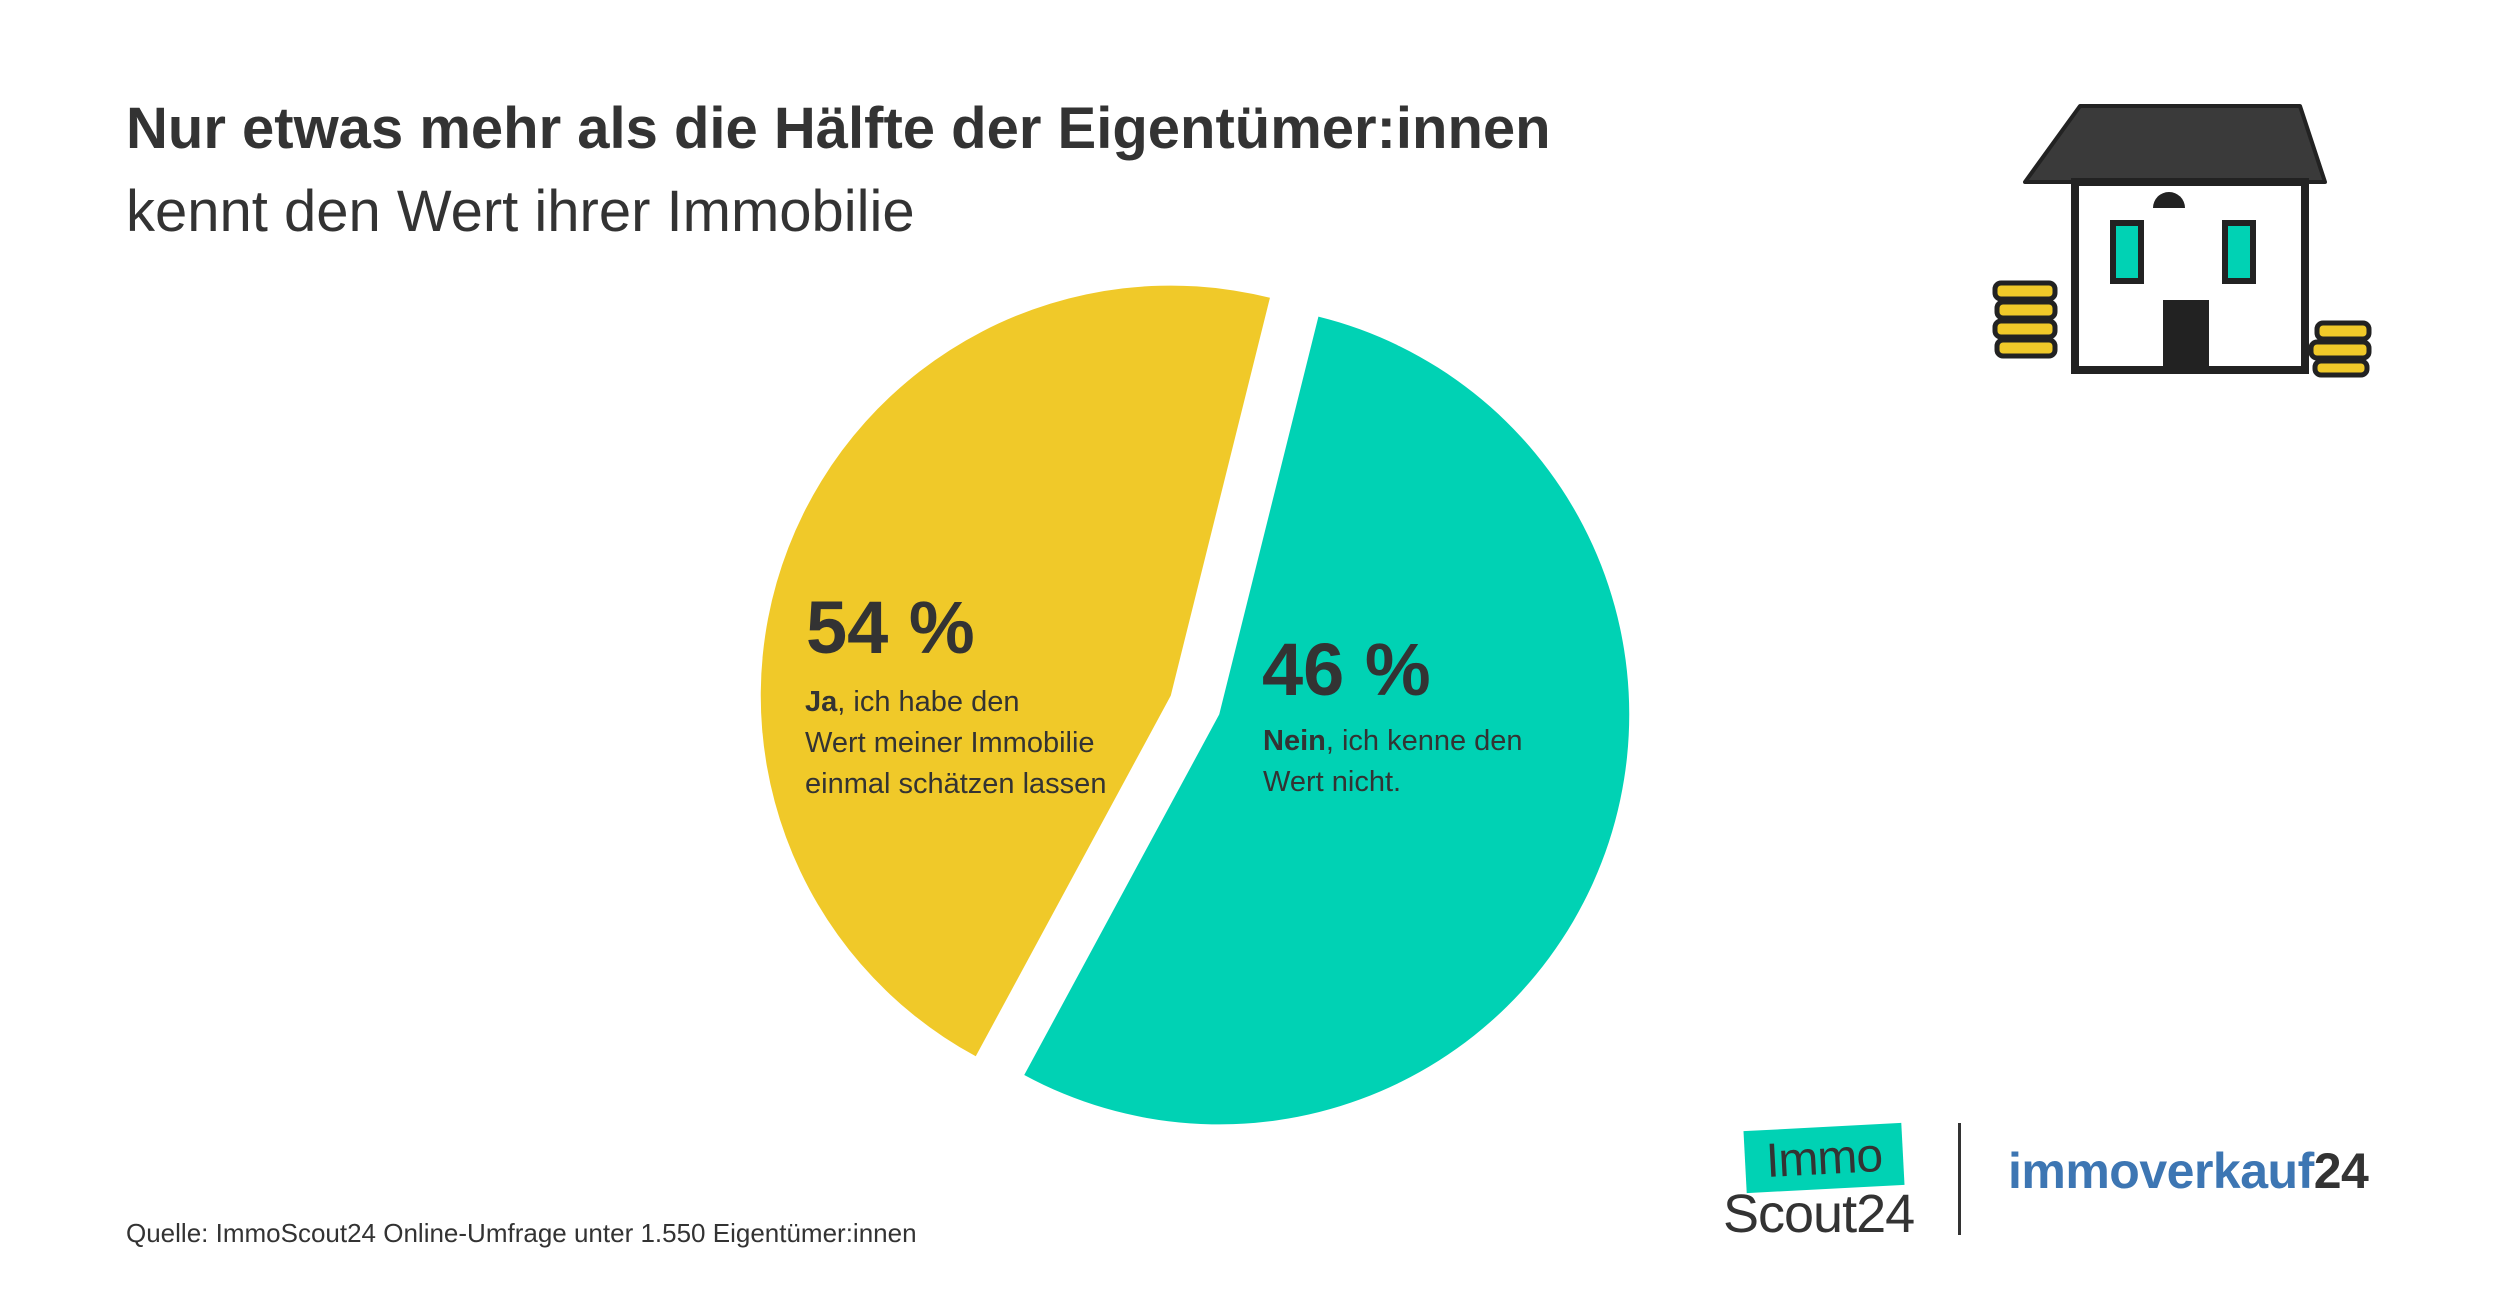 Image resolution: width=2500 pixels, height=1312 pixels. I want to click on immoscout-wordmark: Scout24, so click(1819, 1214).